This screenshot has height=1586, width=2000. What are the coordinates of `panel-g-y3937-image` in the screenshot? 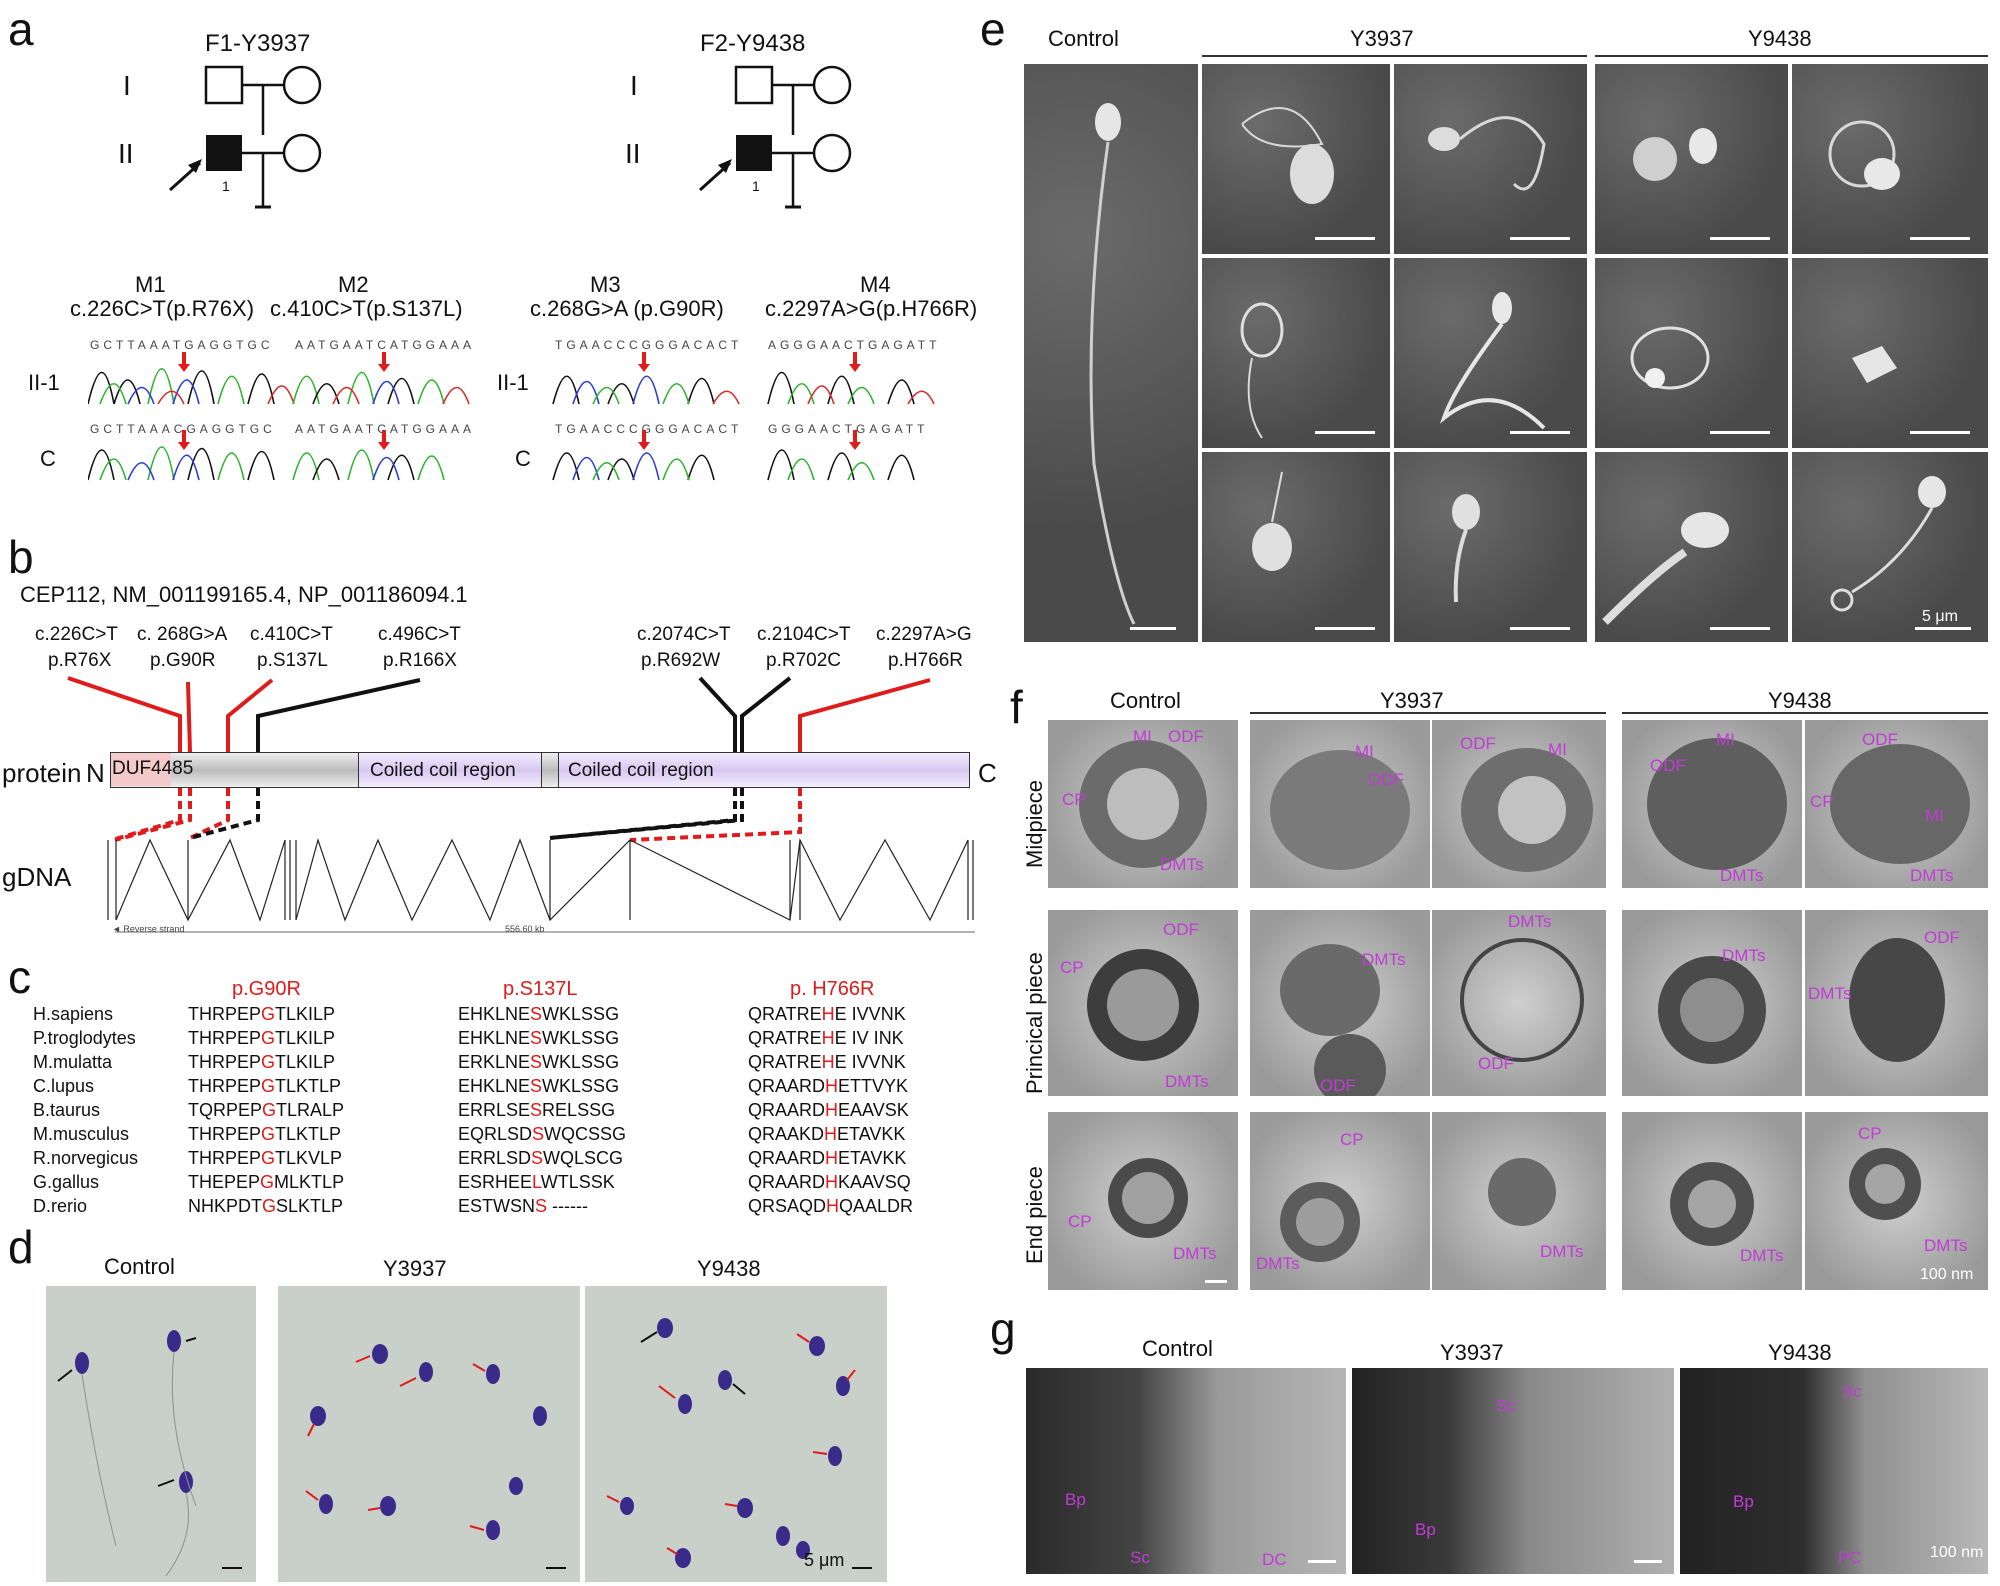 It's located at (1513, 1471).